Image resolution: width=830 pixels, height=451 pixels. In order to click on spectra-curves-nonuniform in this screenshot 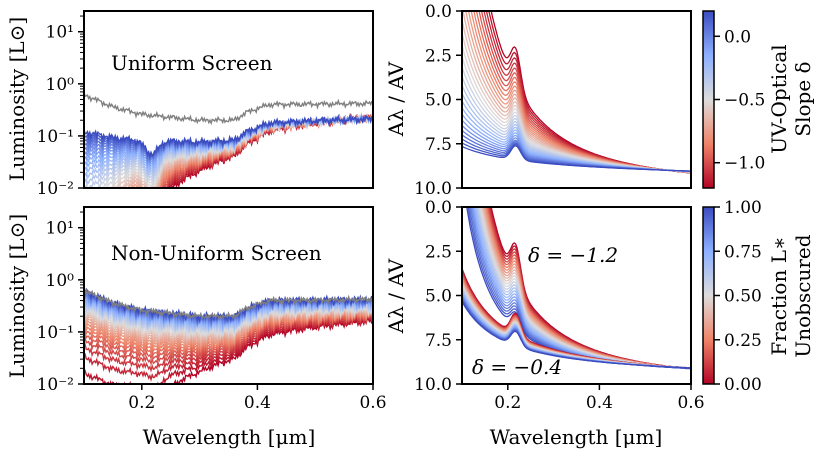, I will do `click(228, 335)`.